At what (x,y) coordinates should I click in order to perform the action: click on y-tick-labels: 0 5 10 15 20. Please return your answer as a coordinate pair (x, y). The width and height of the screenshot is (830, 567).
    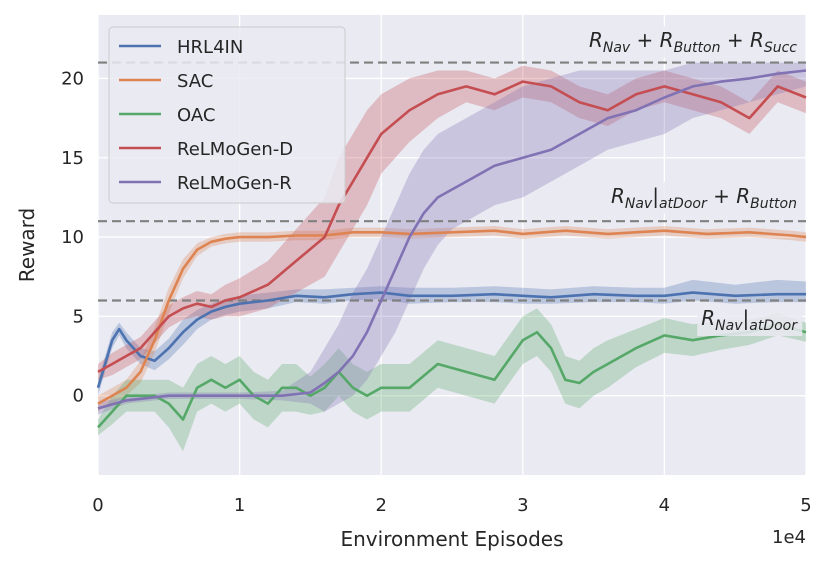
    Looking at the image, I should click on (72, 237).